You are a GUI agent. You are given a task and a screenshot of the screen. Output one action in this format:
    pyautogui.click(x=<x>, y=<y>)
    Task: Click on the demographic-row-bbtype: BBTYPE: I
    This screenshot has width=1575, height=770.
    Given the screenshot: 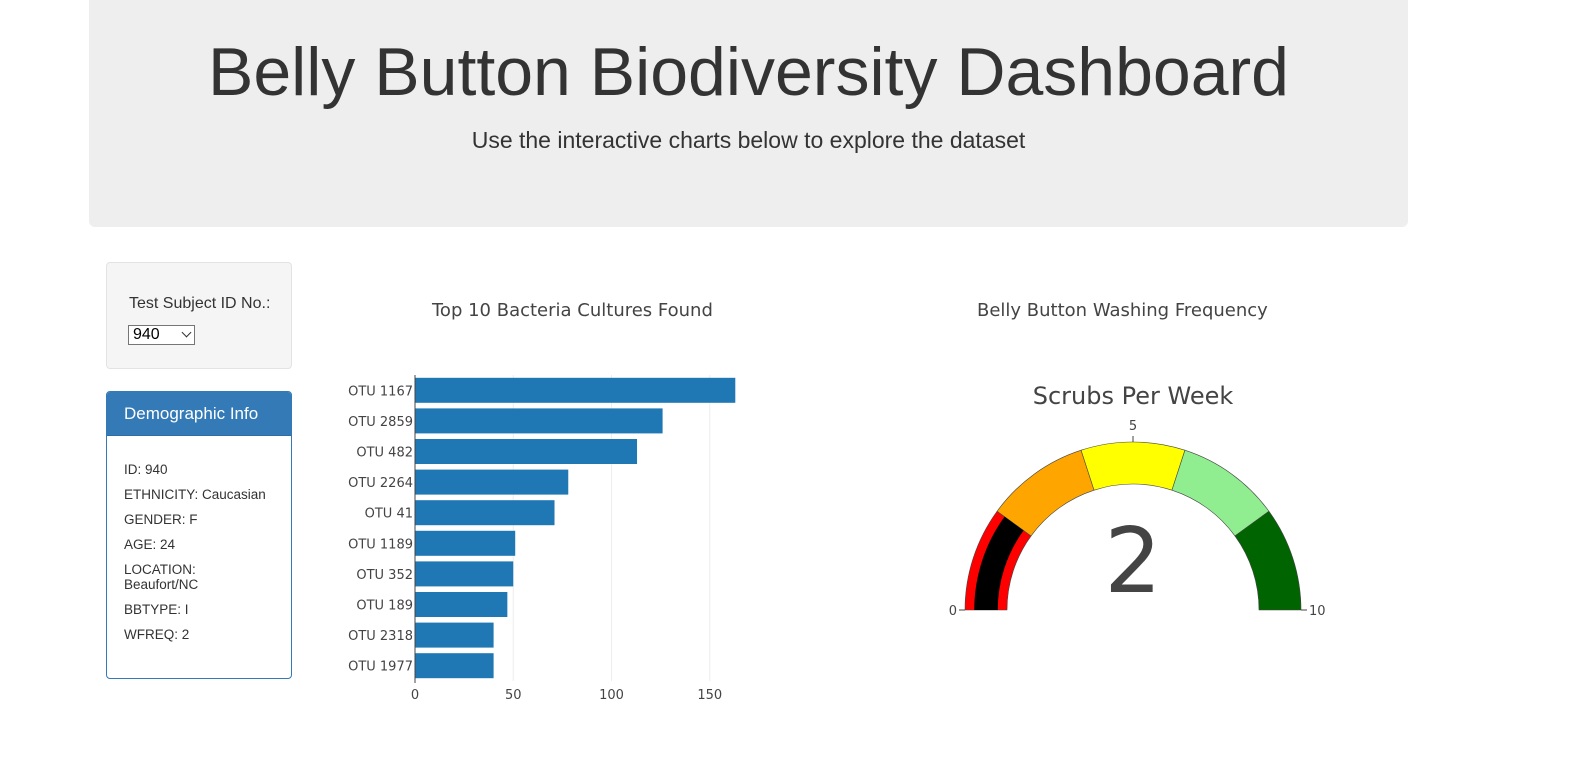 What is the action you would take?
    pyautogui.click(x=156, y=609)
    